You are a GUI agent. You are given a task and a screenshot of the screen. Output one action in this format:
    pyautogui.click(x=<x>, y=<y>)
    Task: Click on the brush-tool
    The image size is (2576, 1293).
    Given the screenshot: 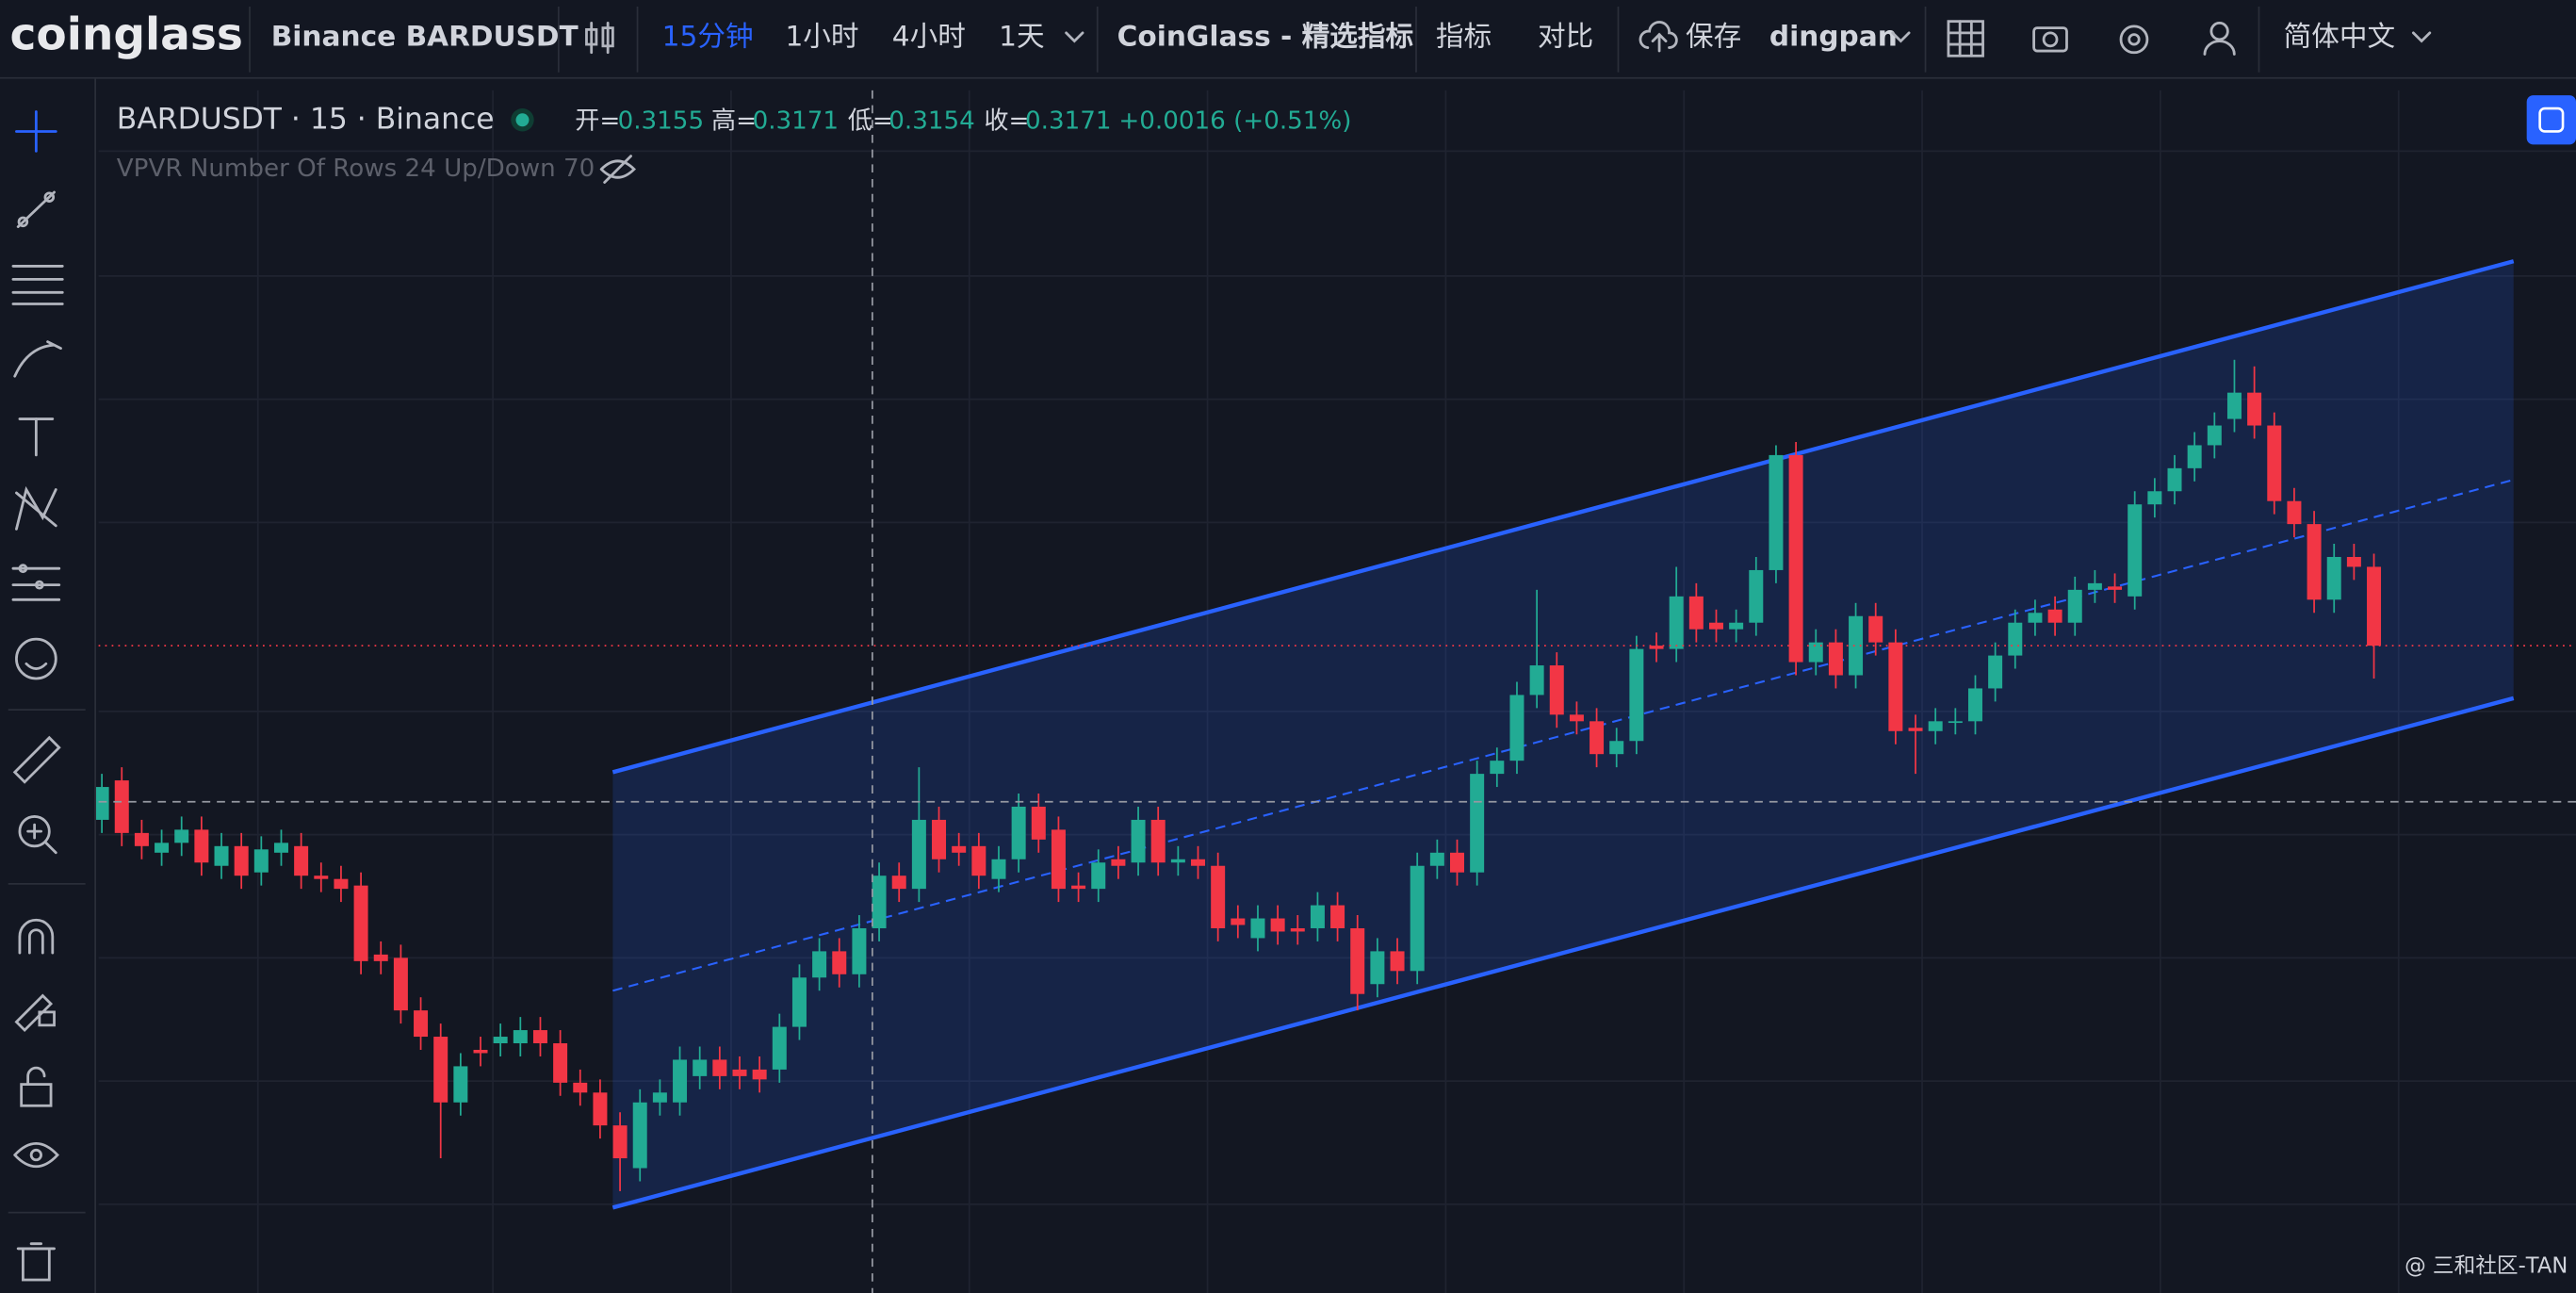 What is the action you would take?
    pyautogui.click(x=37, y=359)
    